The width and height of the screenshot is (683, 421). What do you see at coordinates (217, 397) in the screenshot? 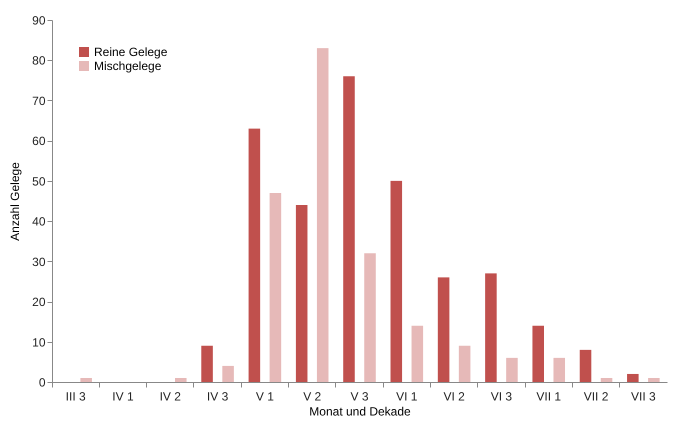
I see `x-tick-label: IV 3` at bounding box center [217, 397].